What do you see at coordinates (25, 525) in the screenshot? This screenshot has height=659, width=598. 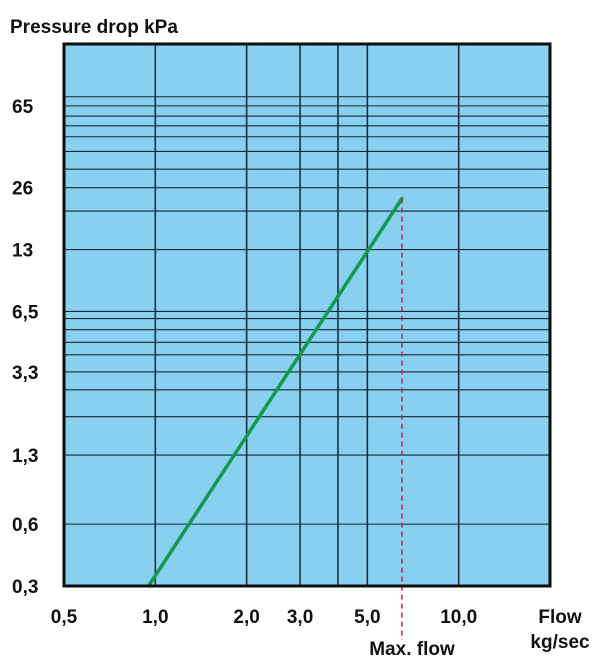 I see `y-tick-label: 0,6` at bounding box center [25, 525].